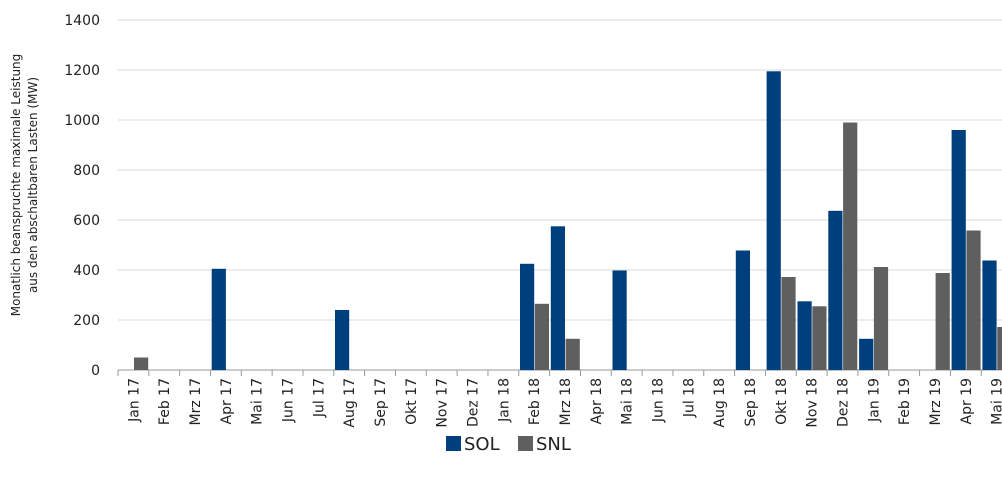  Describe the element at coordinates (196, 401) in the screenshot. I see `x-tick-label: Mrz 17` at that location.